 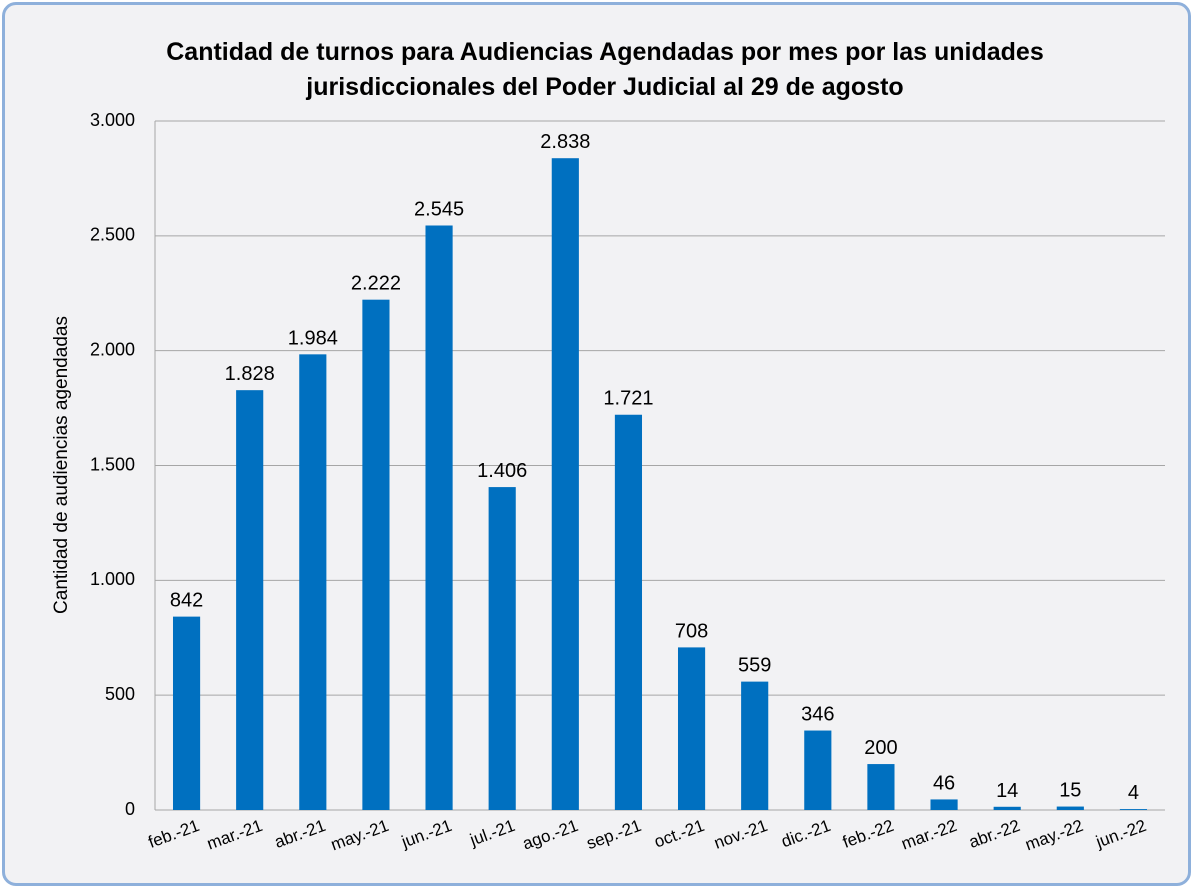 What do you see at coordinates (112, 464) in the screenshot?
I see `y-tick-label: 1.500` at bounding box center [112, 464].